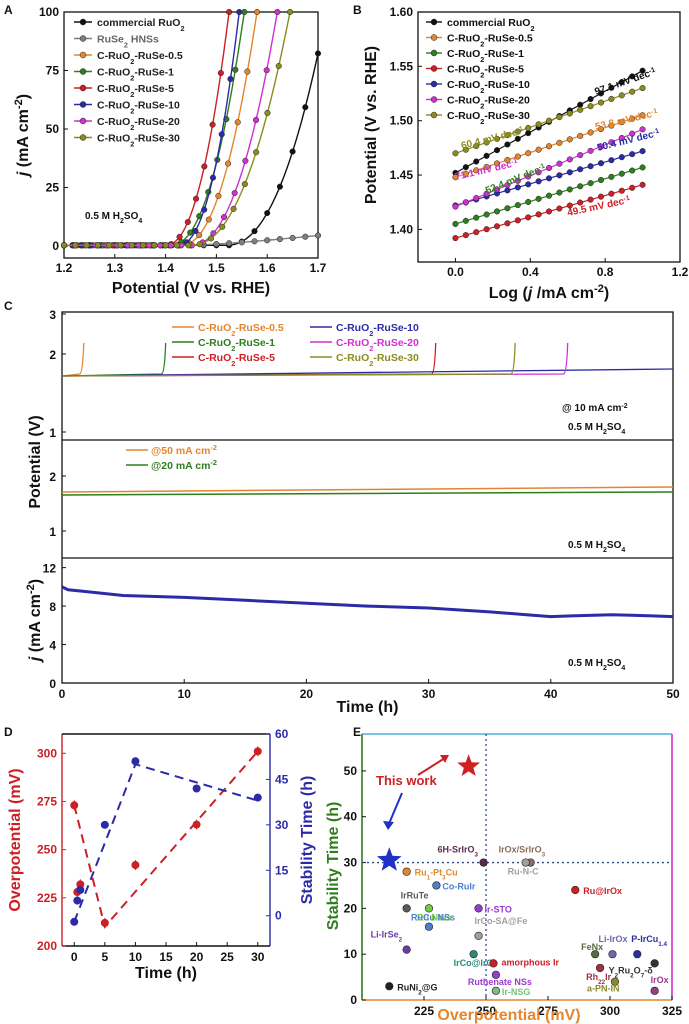  What do you see at coordinates (612, 939) in the screenshot?
I see `text-span: Li-IrOx` at bounding box center [612, 939].